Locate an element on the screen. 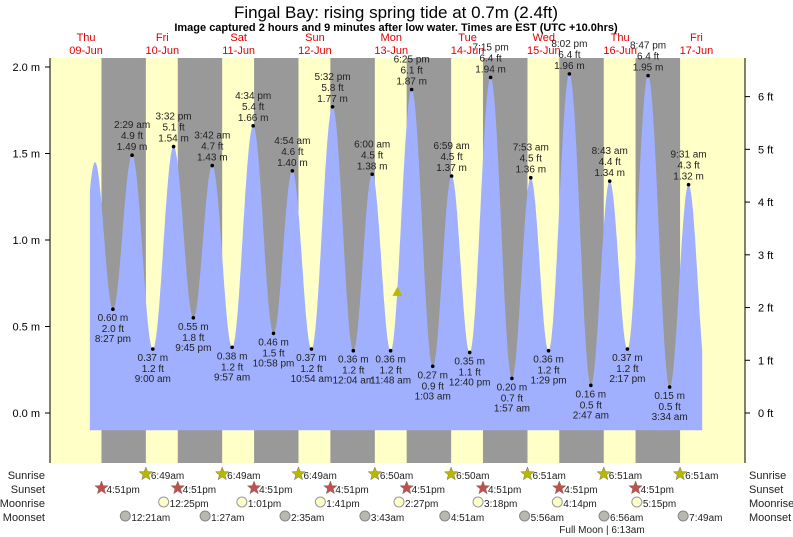 Image resolution: width=793 pixels, height=537 pixels. low-tide-feet: 1.8 ft is located at coordinates (193, 338).